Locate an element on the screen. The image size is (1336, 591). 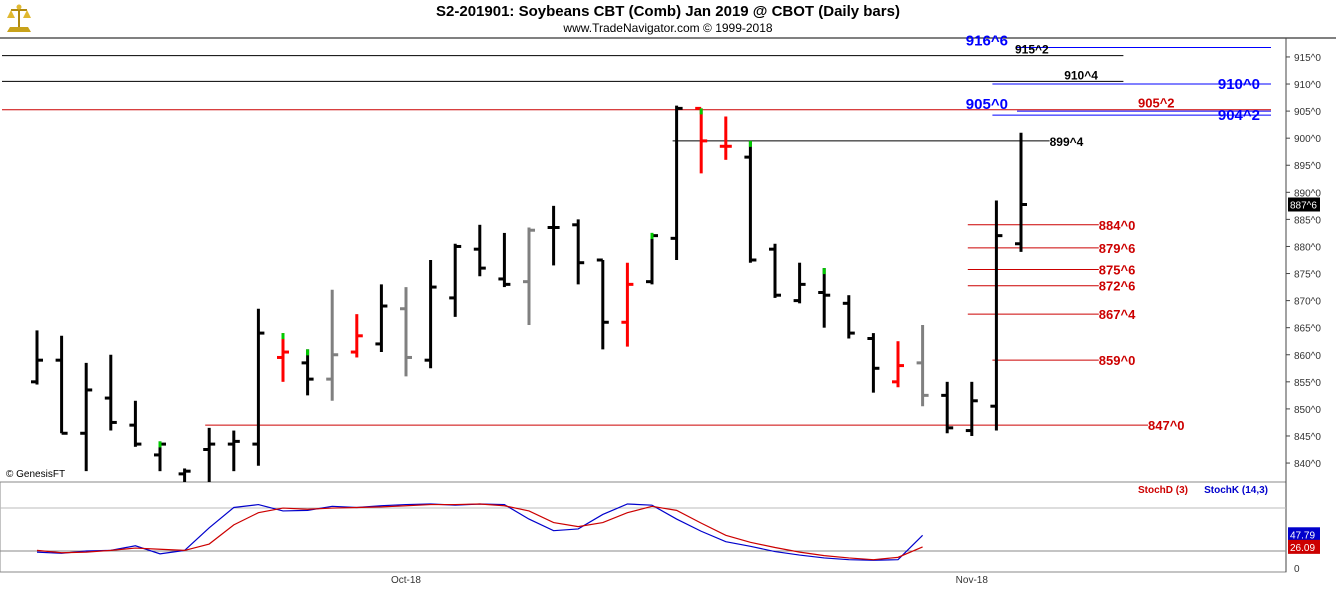
stoch-axis-zero: 0 is located at coordinates (1297, 569).